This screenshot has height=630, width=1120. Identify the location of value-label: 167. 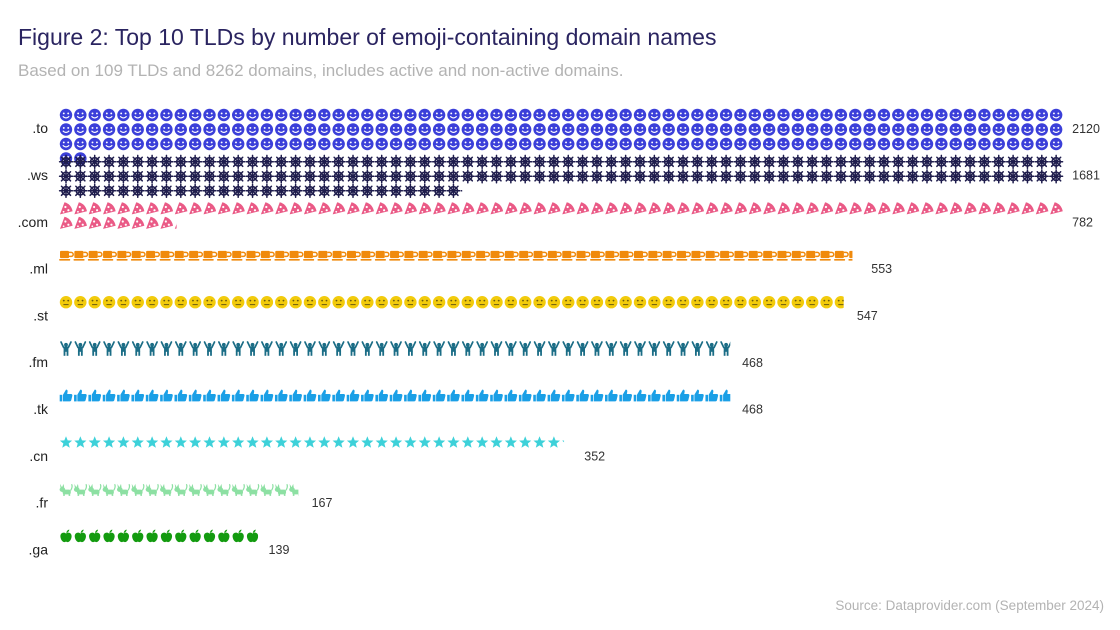
(322, 503).